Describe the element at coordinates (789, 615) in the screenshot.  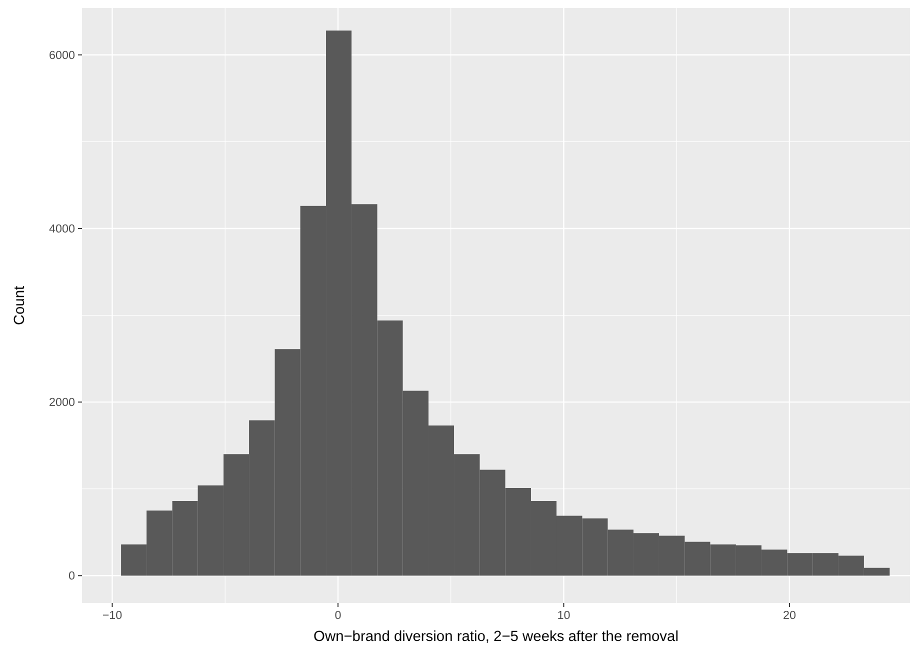
I see `x-tick-label: 20` at that location.